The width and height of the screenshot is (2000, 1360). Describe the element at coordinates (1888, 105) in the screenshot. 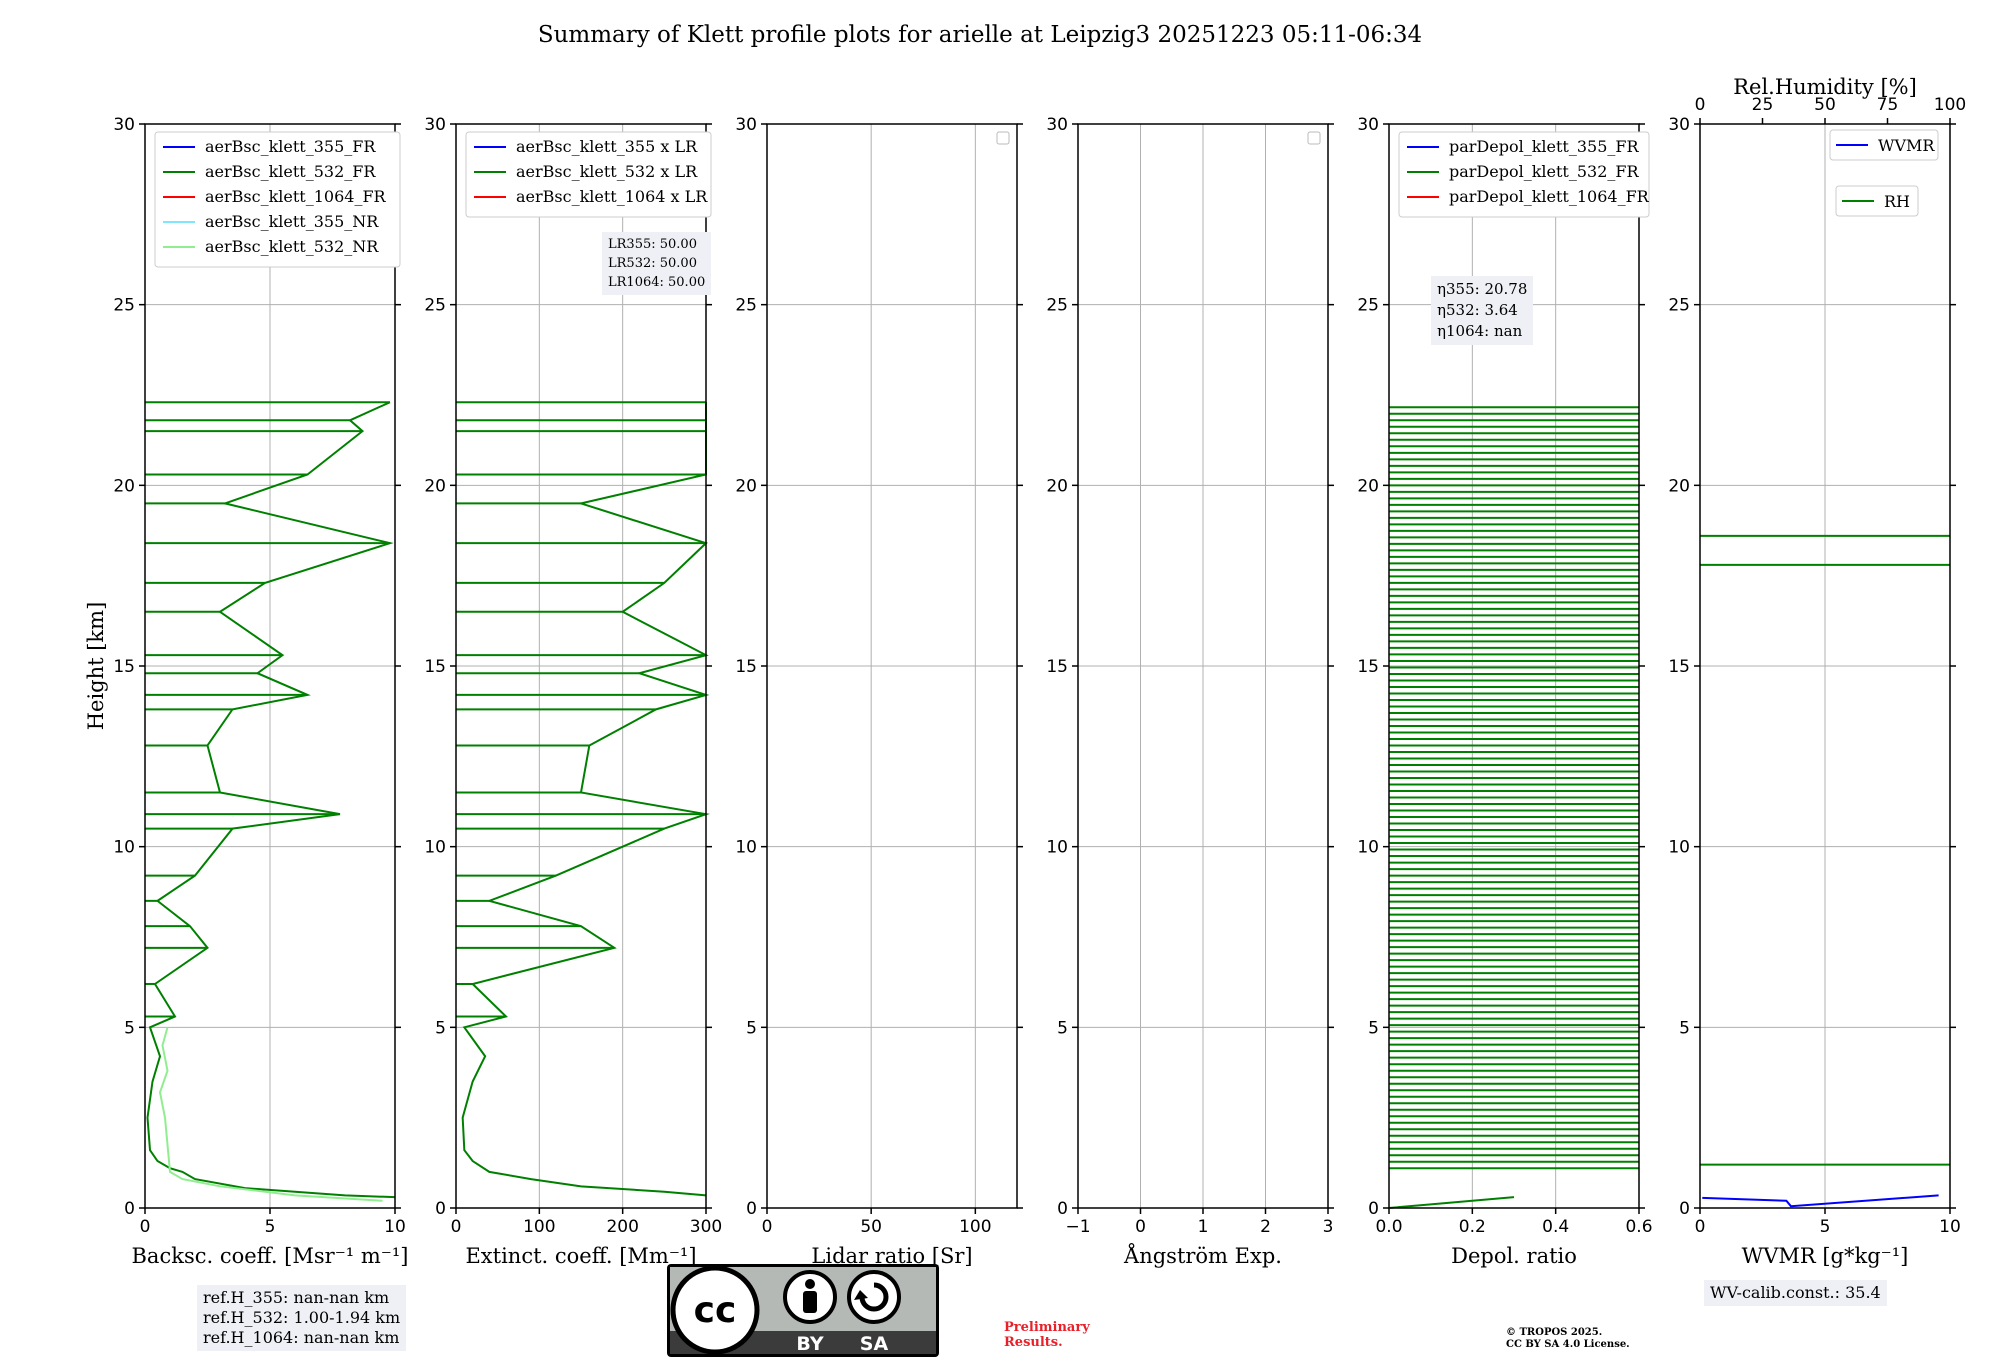

I see `top-tick-label: 75` at that location.